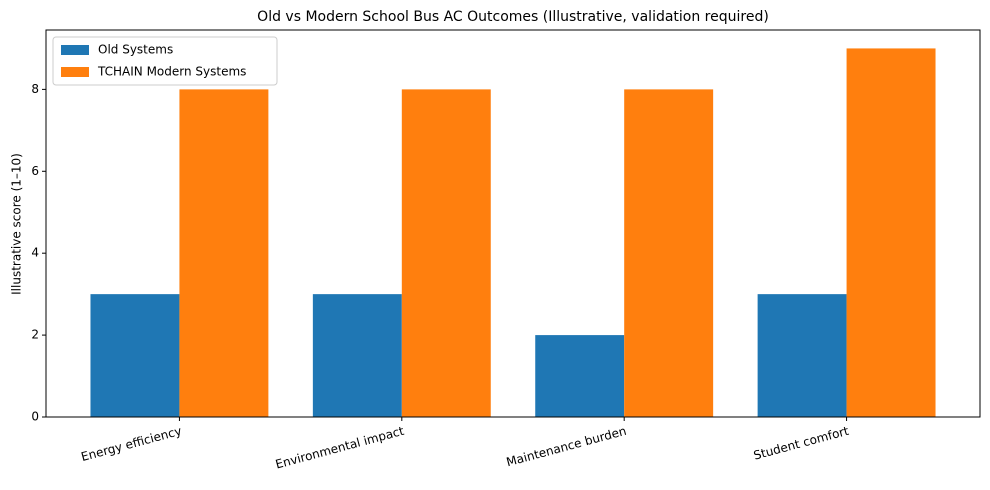  Describe the element at coordinates (35, 335) in the screenshot. I see `y-tick-label: 2` at that location.